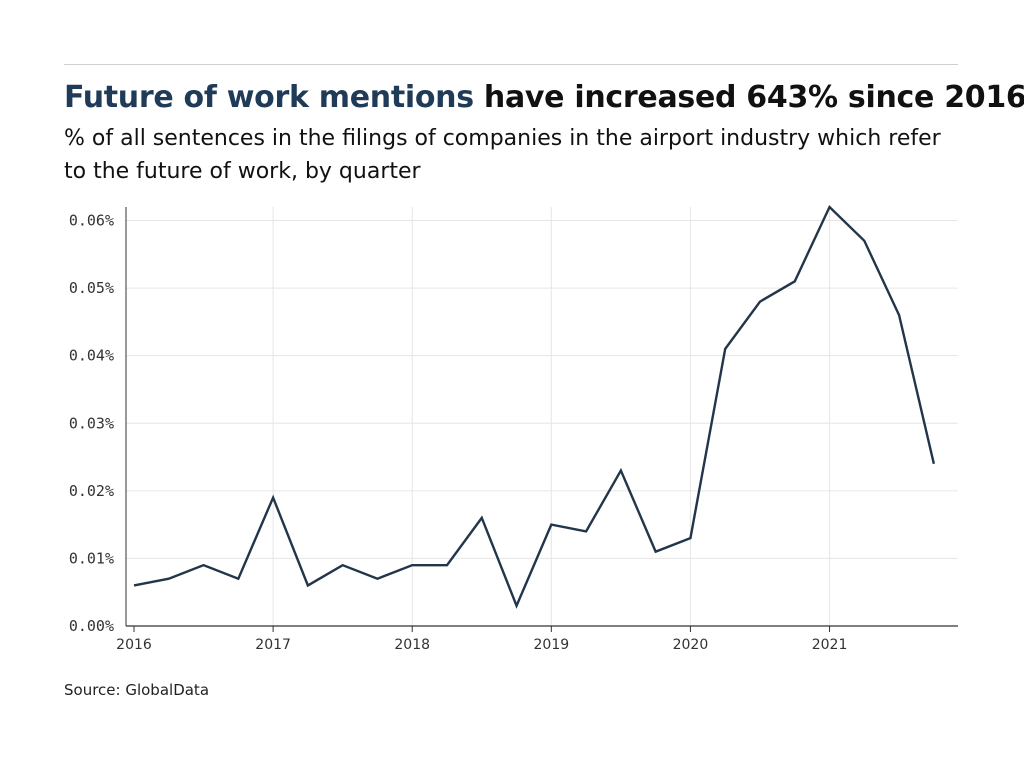 This screenshot has height=768, width=1024. What do you see at coordinates (137, 690) in the screenshot?
I see `source-note: Source: GlobalData` at bounding box center [137, 690].